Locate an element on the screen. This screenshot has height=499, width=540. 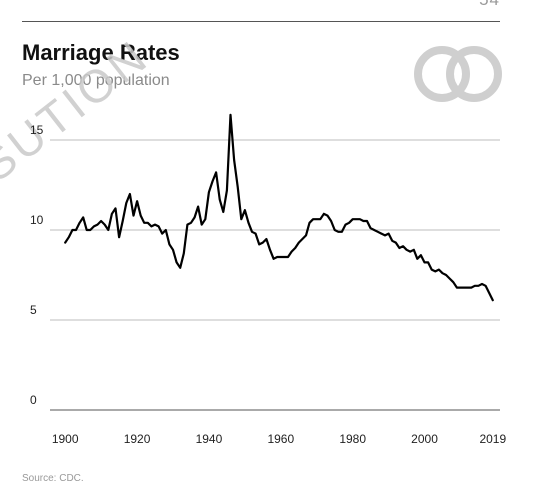
y-tick-label-5: 5 is located at coordinates (33, 310).